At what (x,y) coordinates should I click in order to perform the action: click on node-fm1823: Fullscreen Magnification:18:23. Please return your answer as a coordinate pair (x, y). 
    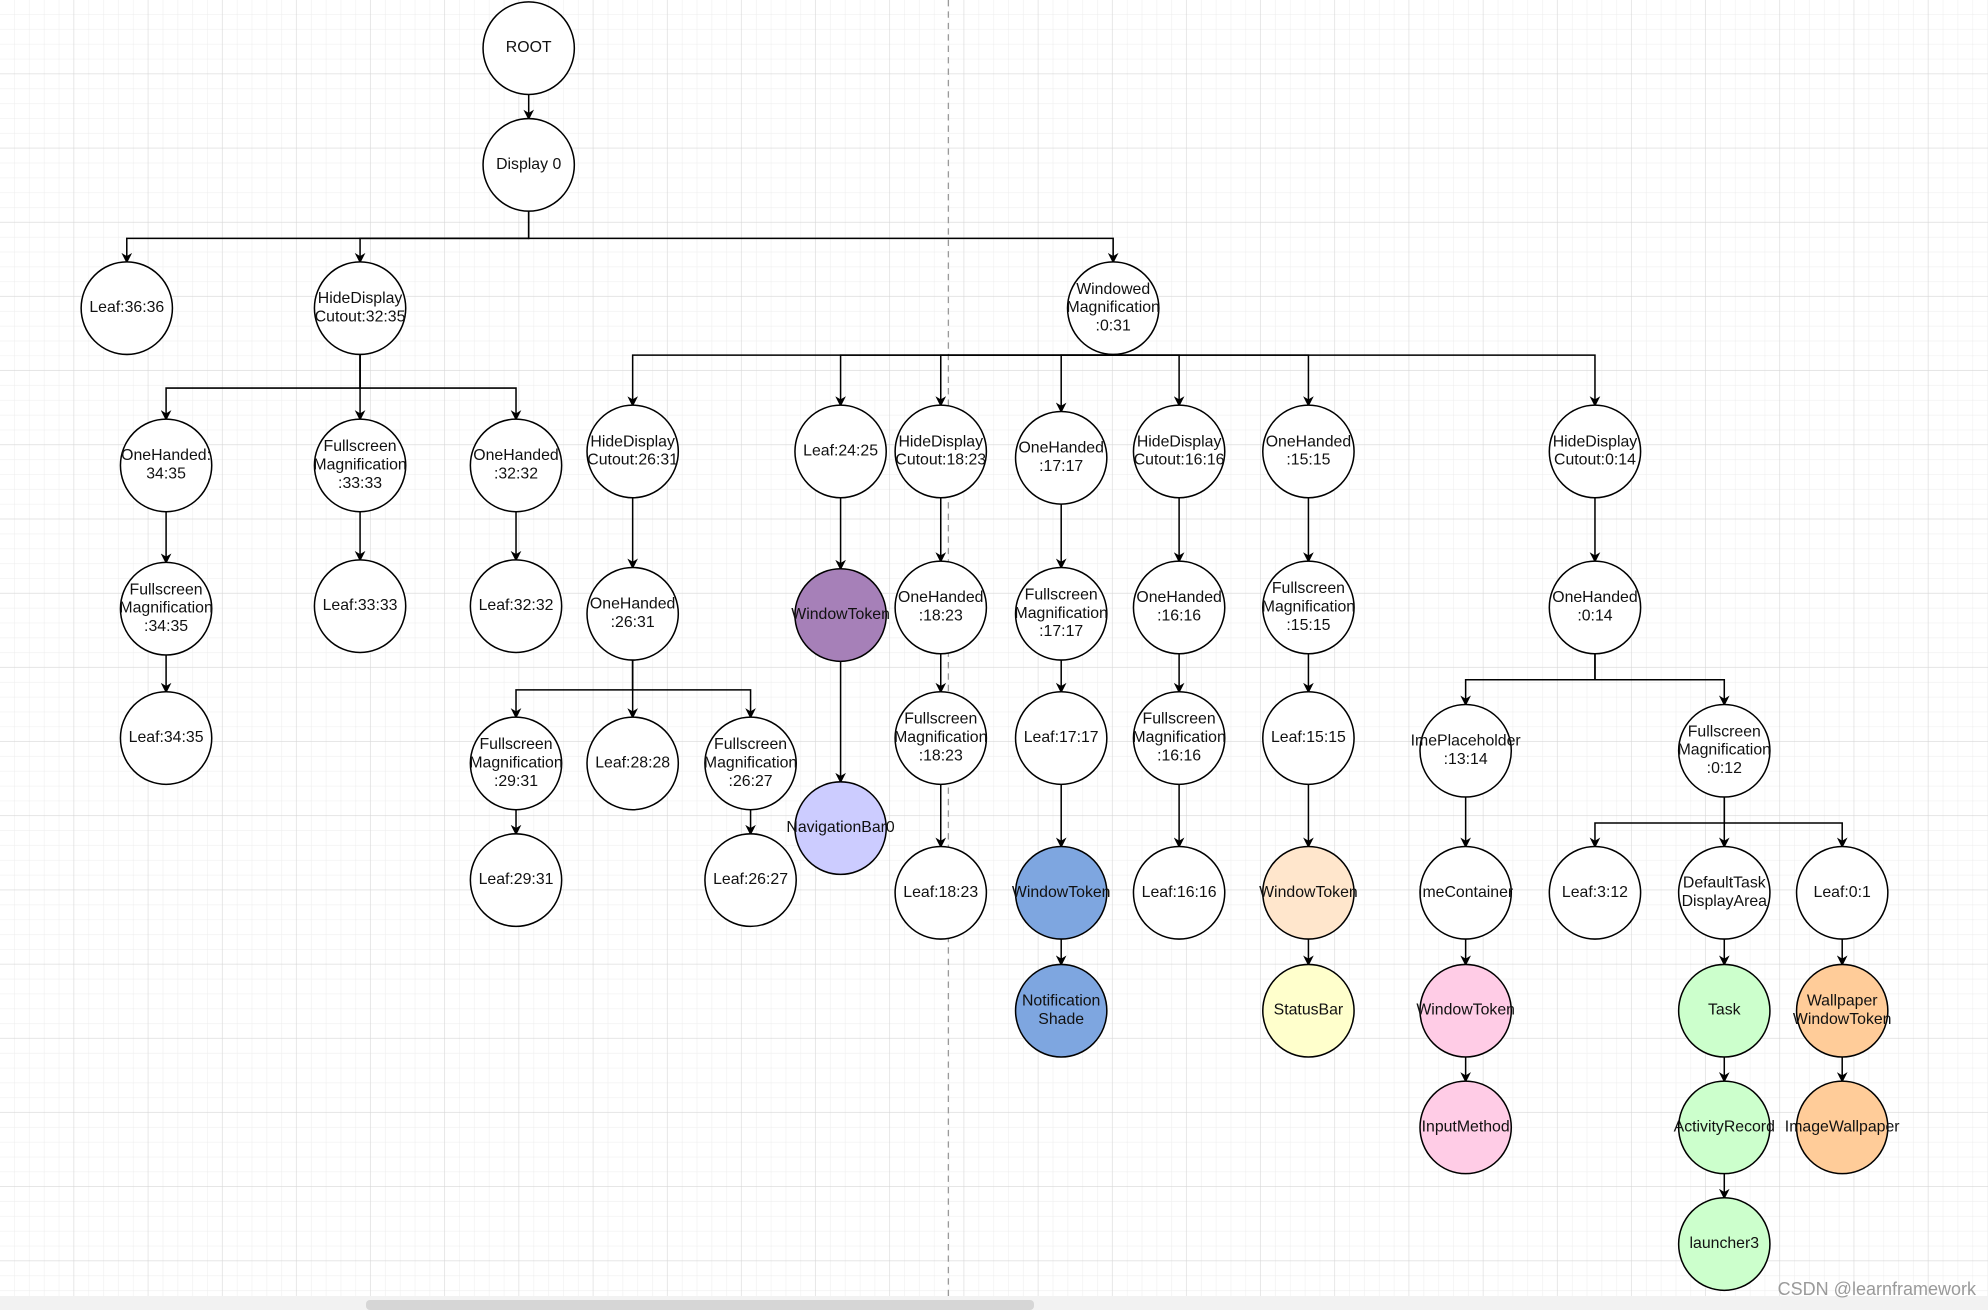
    Looking at the image, I should click on (941, 738).